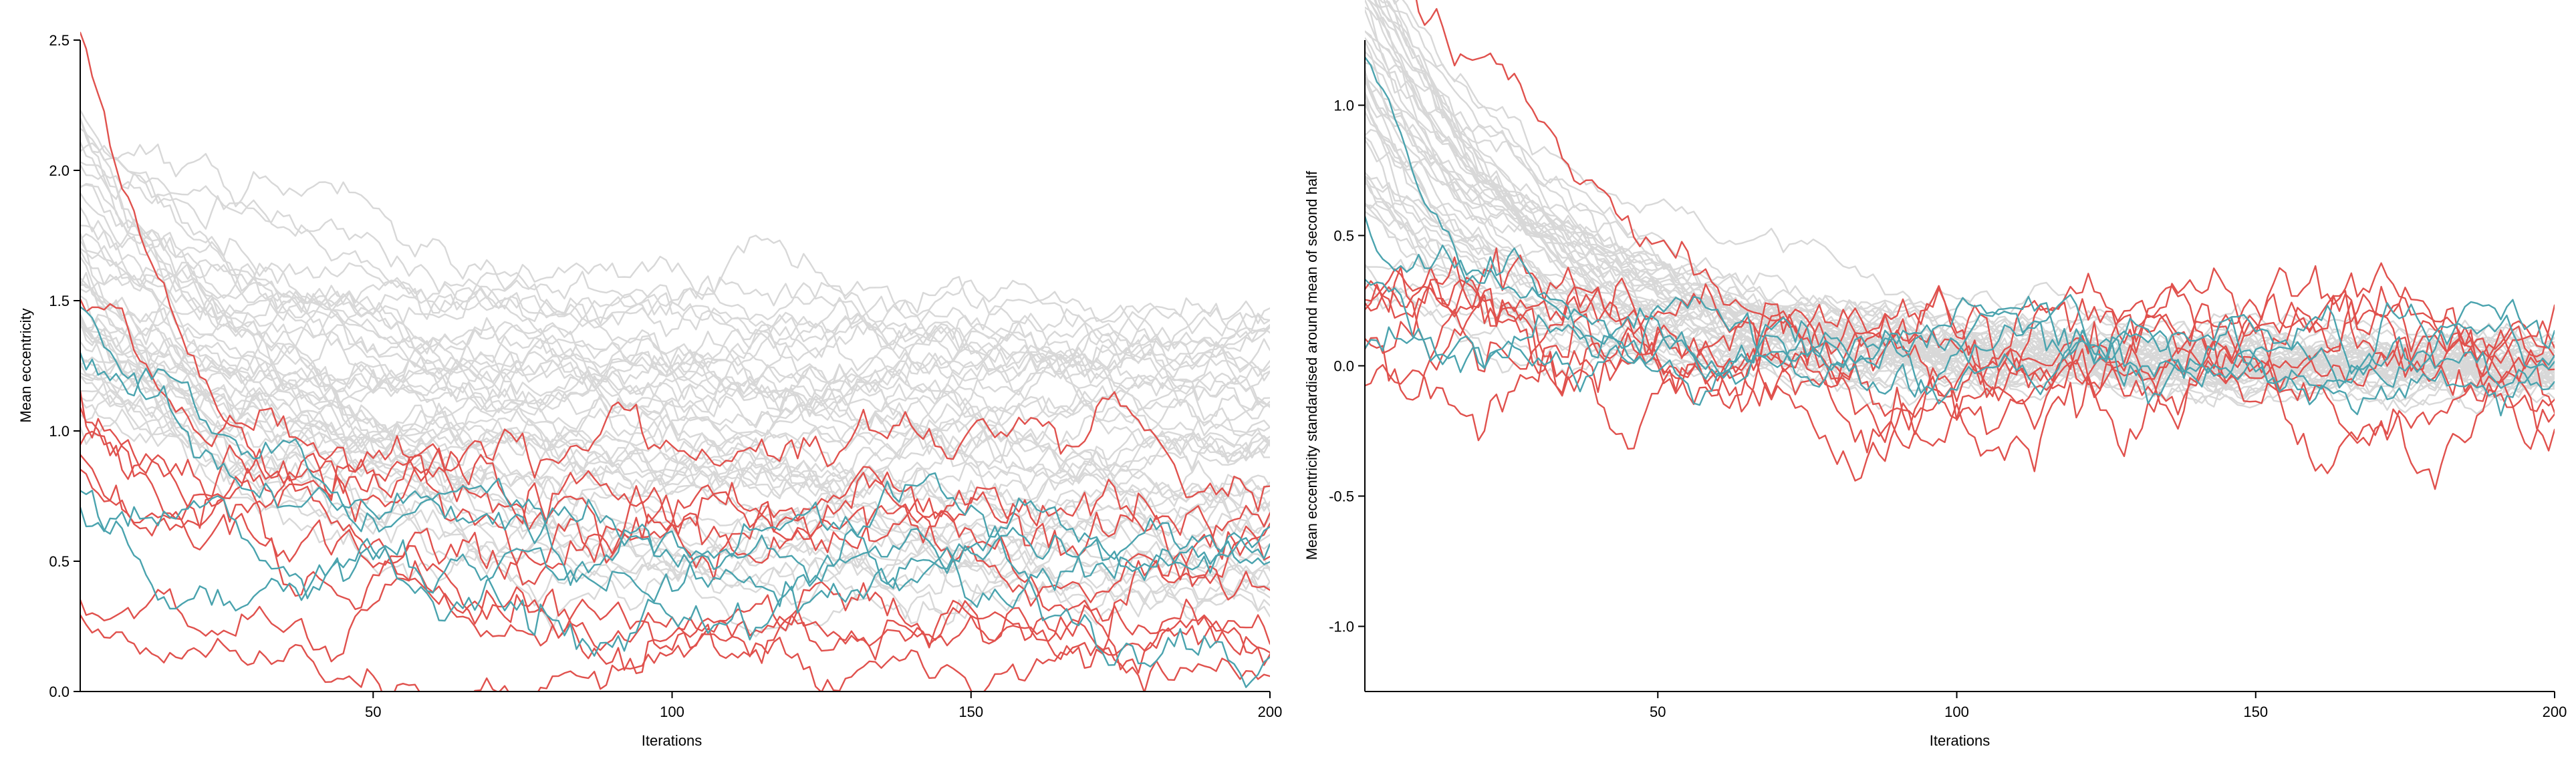 This screenshot has width=2576, height=765. What do you see at coordinates (59, 170) in the screenshot?
I see `left-y-tick-label: 2.0` at bounding box center [59, 170].